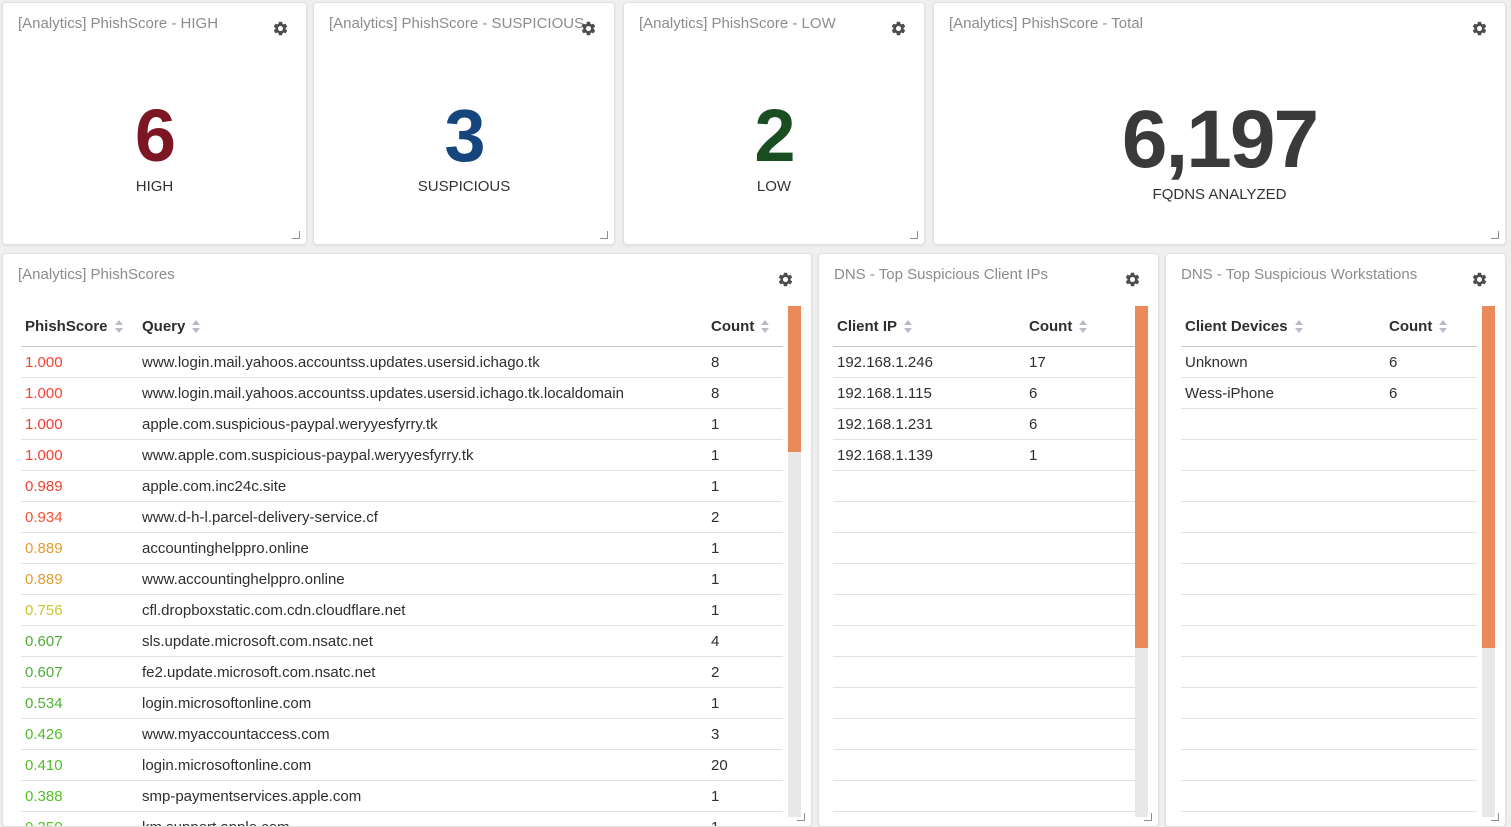  Describe the element at coordinates (745, 641) in the screenshot. I see `table-cell: 4` at that location.